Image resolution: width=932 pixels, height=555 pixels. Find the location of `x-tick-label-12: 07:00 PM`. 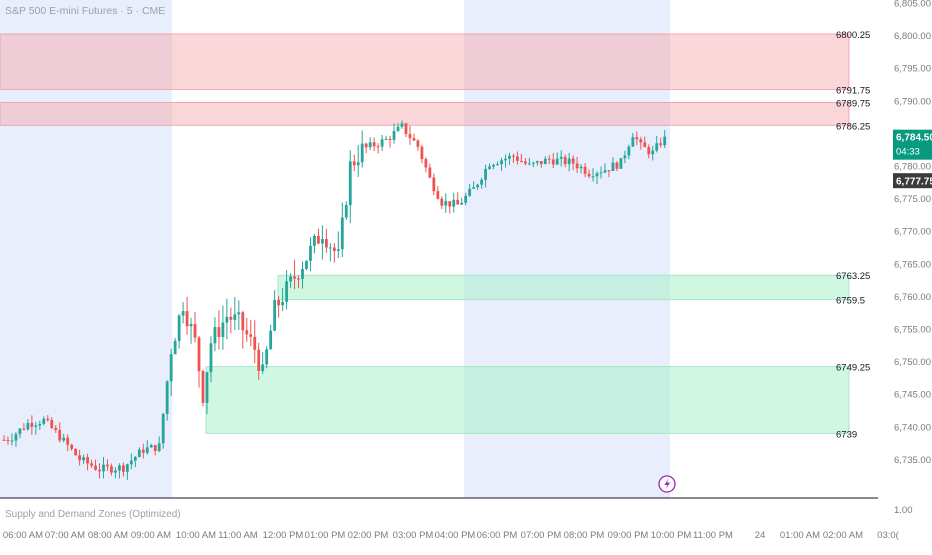

x-tick-label-12: 07:00 PM is located at coordinates (541, 535).